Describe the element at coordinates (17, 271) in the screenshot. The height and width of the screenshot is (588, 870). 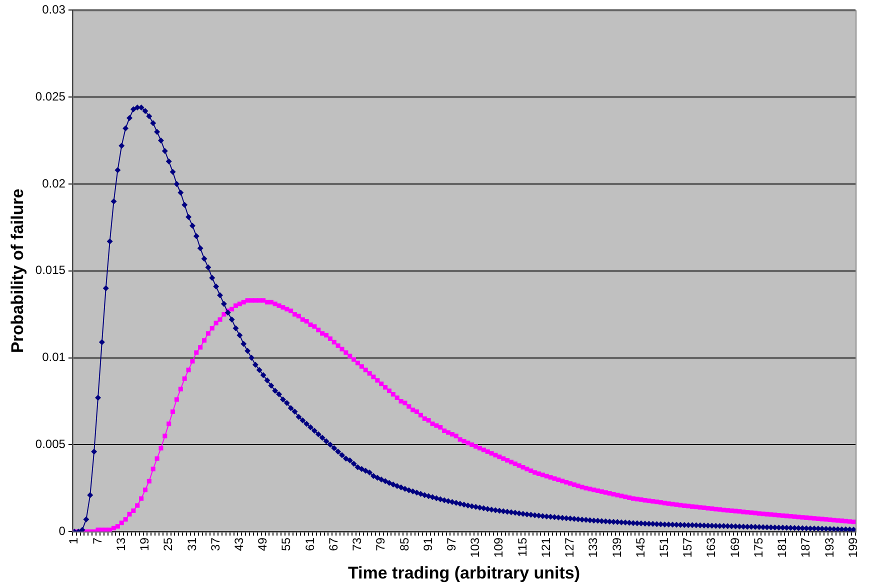
I see `y-axis-title: Probability of failure` at that location.